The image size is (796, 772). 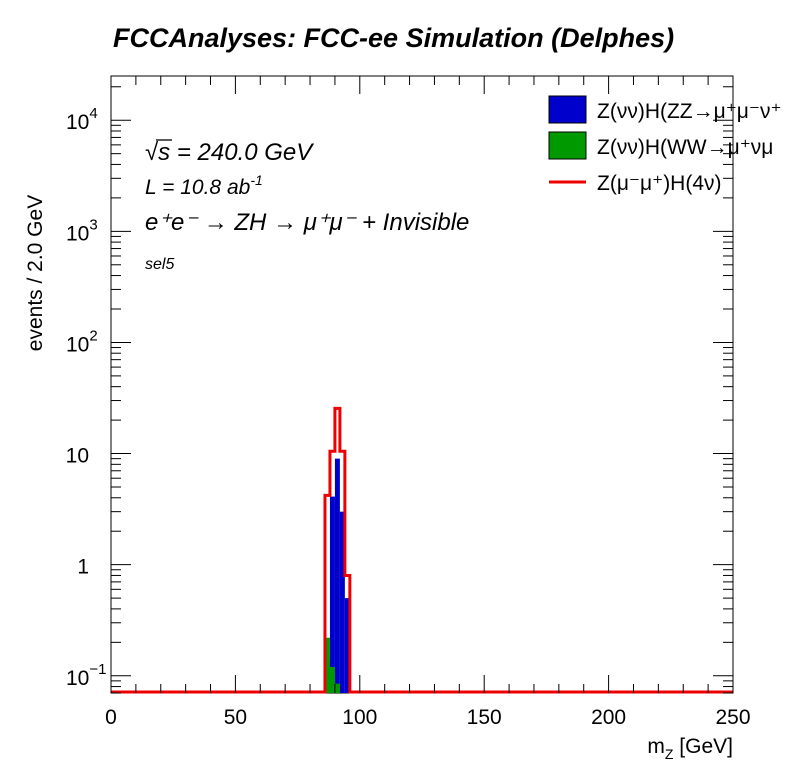 I want to click on legend-label-1: Z(νν)H(WW→μ⁺νμ, so click(x=685, y=147).